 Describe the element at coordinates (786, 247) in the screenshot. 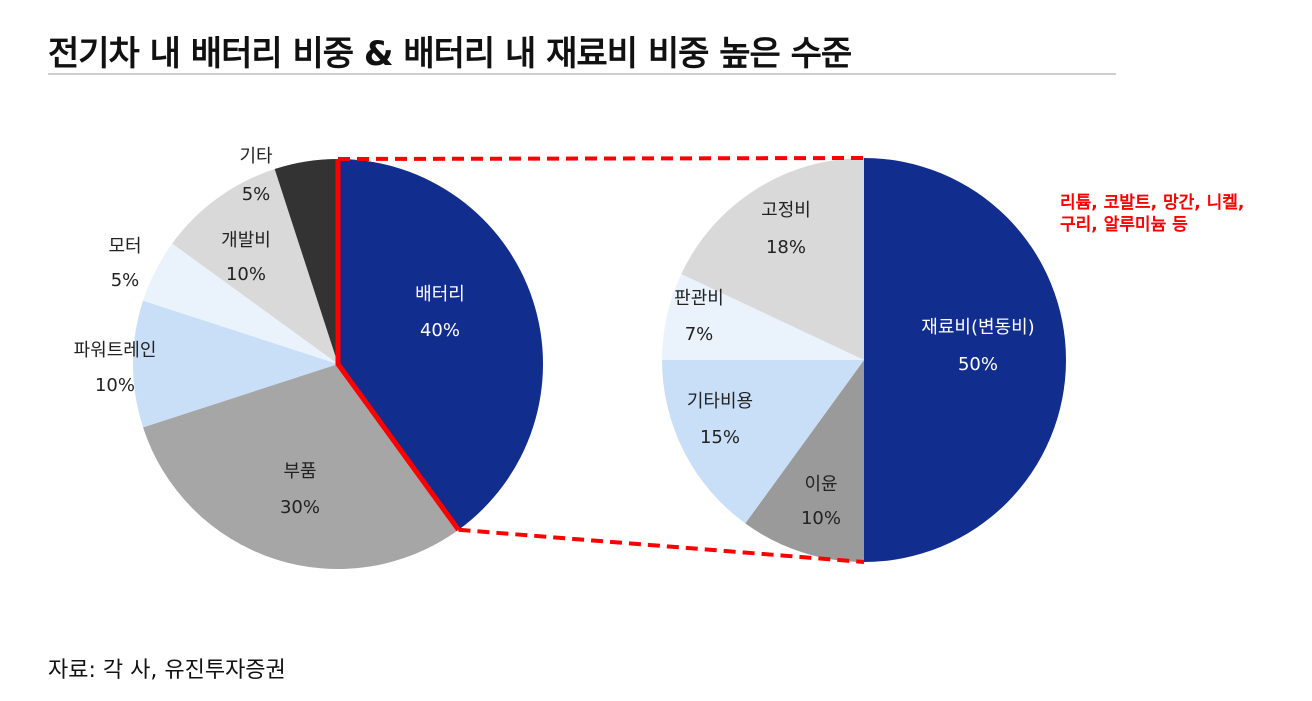

I see `bat-slice-value: 18%` at that location.